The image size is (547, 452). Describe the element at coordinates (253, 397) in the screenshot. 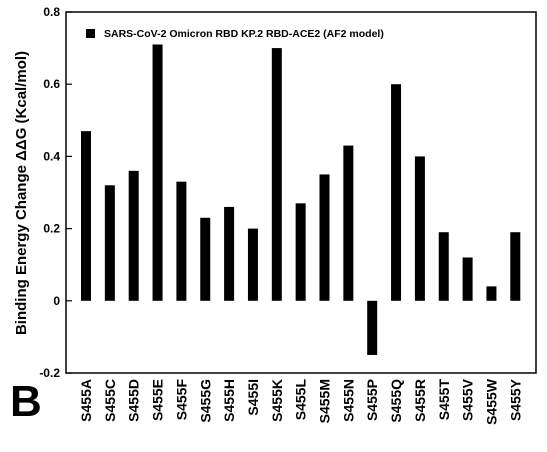

I see `x-tick-label: S455I` at that location.